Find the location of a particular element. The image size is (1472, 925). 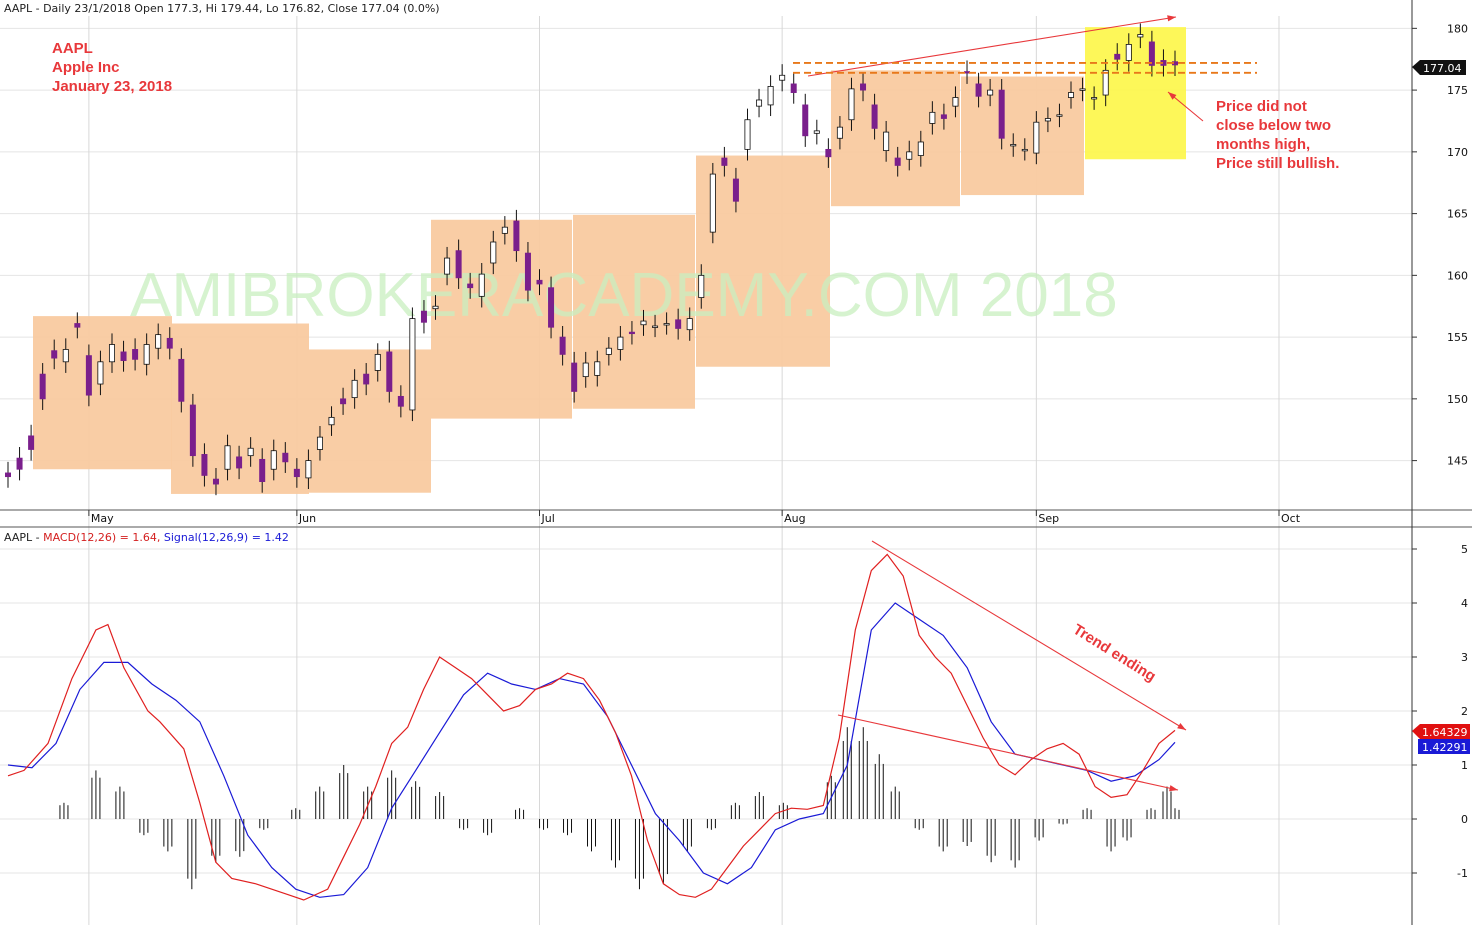

price-tick-label: 180 is located at coordinates (1457, 28).